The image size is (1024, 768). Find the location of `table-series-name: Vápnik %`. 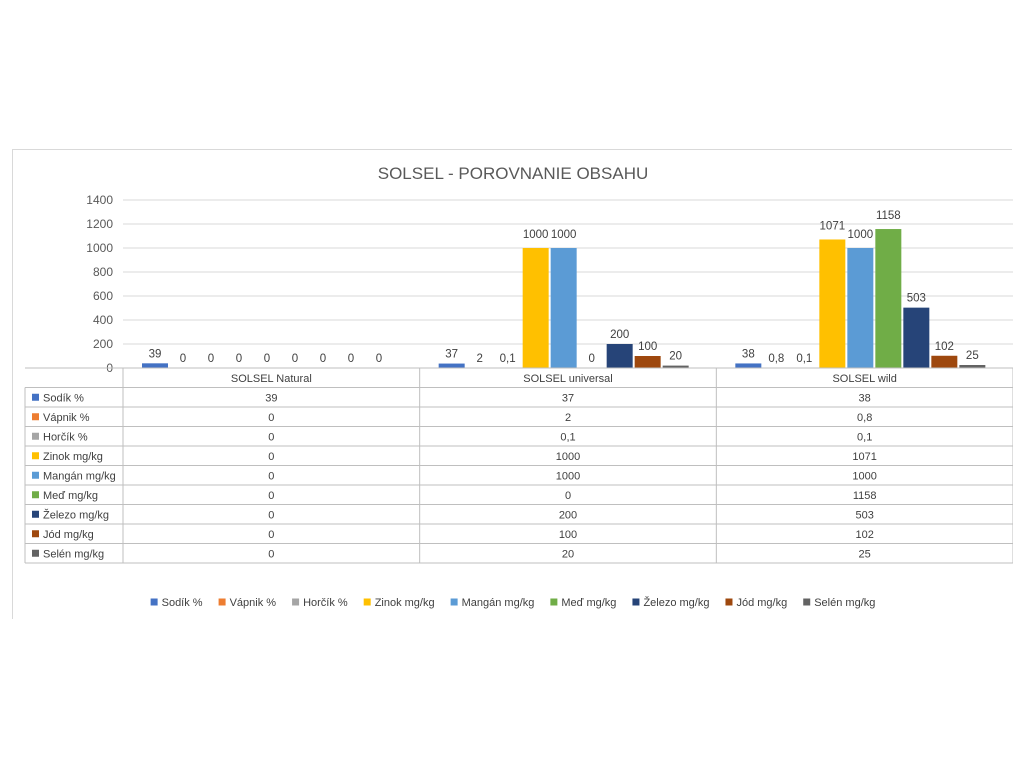

table-series-name: Vápnik % is located at coordinates (66, 418).